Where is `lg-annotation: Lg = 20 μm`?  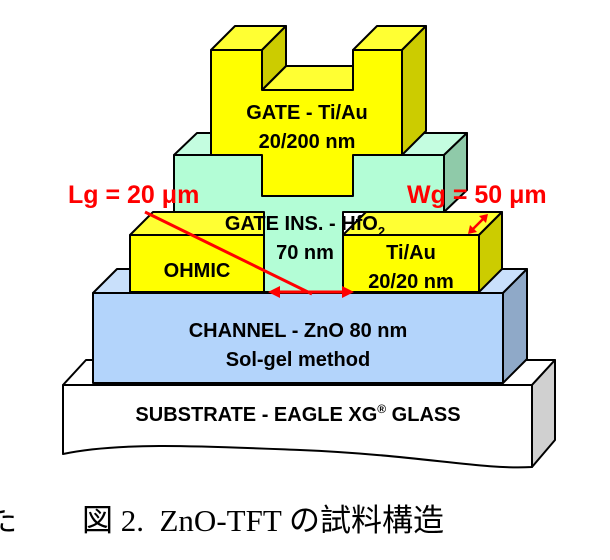 lg-annotation: Lg = 20 μm is located at coordinates (211, 239).